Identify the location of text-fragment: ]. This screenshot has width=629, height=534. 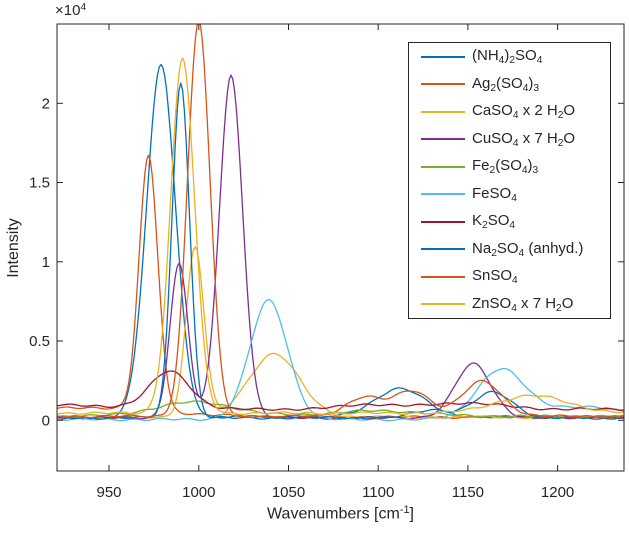
(411, 514).